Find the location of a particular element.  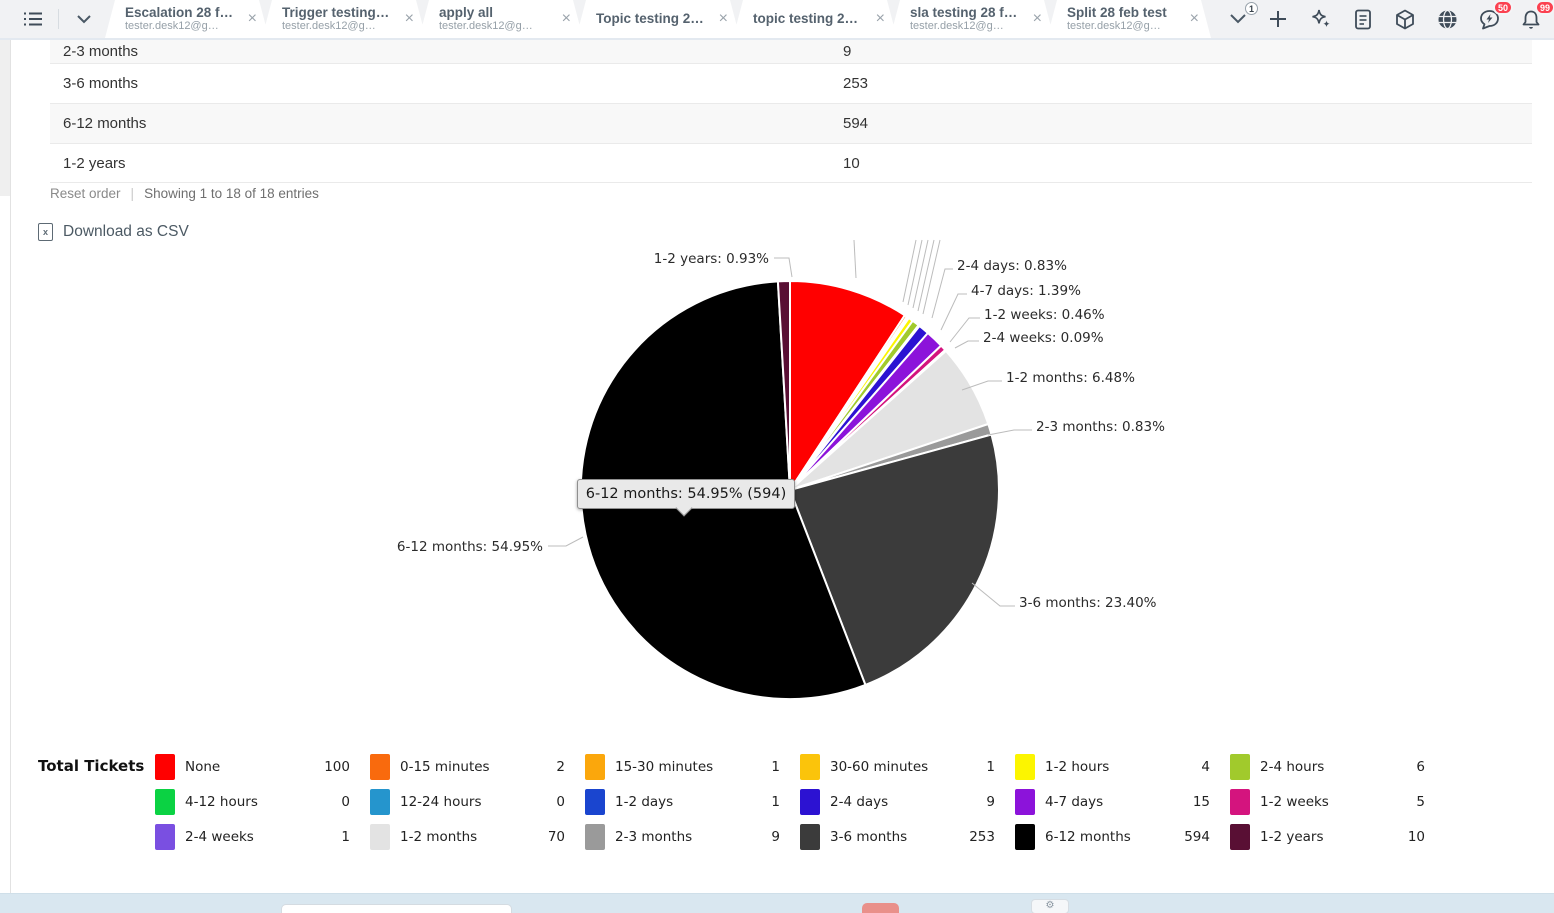

bottom-bar: ⚙ is located at coordinates (777, 903).